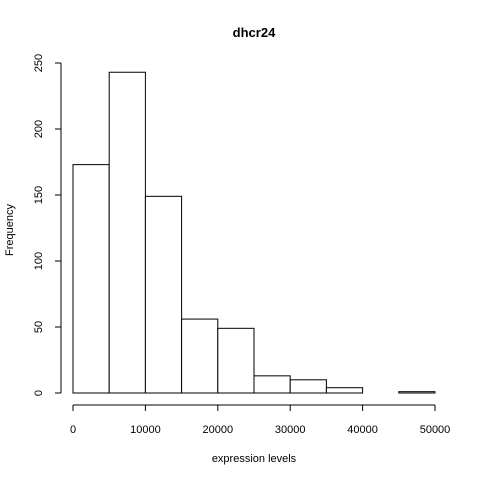 This screenshot has width=480, height=480. I want to click on y-tick-label-0: 0, so click(39, 393).